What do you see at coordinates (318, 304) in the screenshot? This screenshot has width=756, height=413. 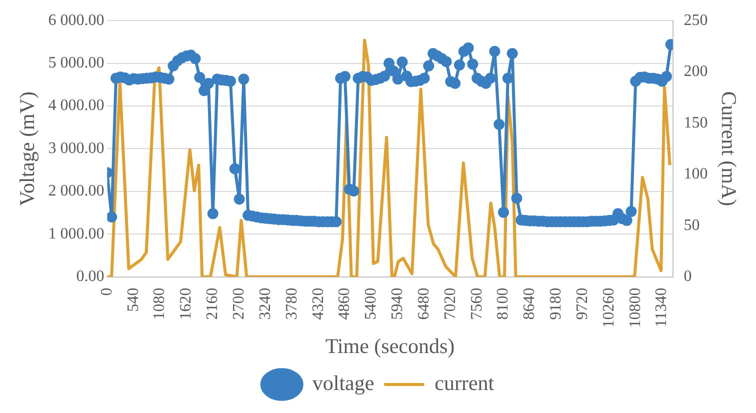 I see `x-tick-label: 4320` at bounding box center [318, 304].